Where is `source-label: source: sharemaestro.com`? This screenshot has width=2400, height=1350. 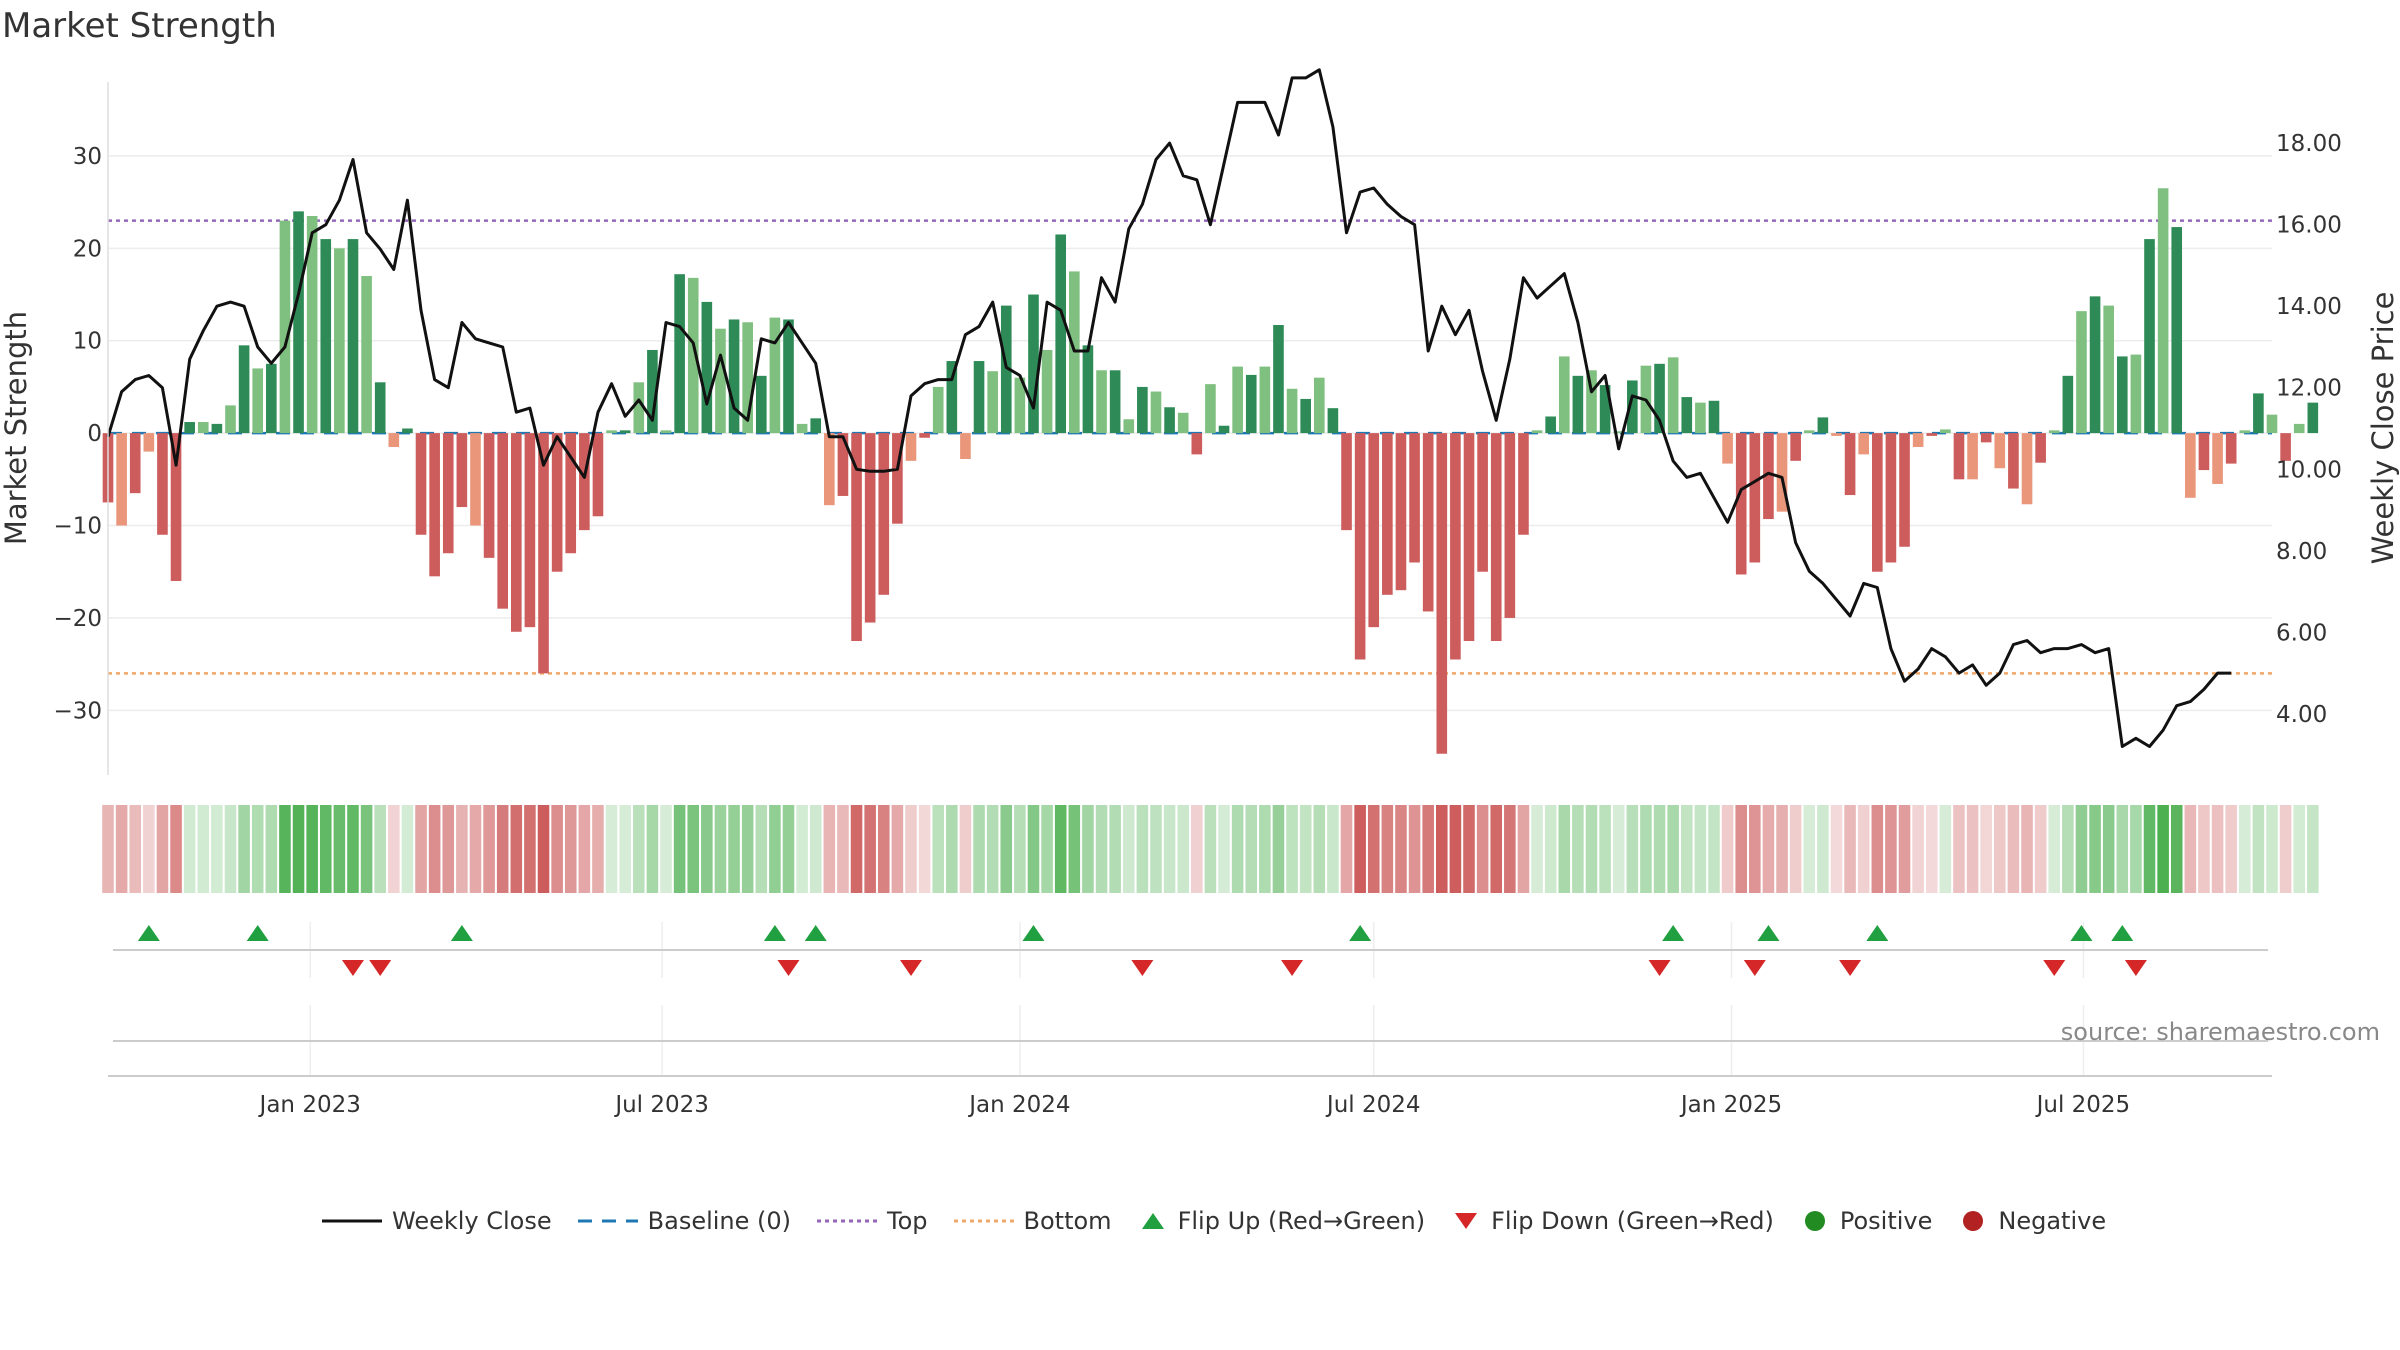 source-label: source: sharemaestro.com is located at coordinates (2220, 1032).